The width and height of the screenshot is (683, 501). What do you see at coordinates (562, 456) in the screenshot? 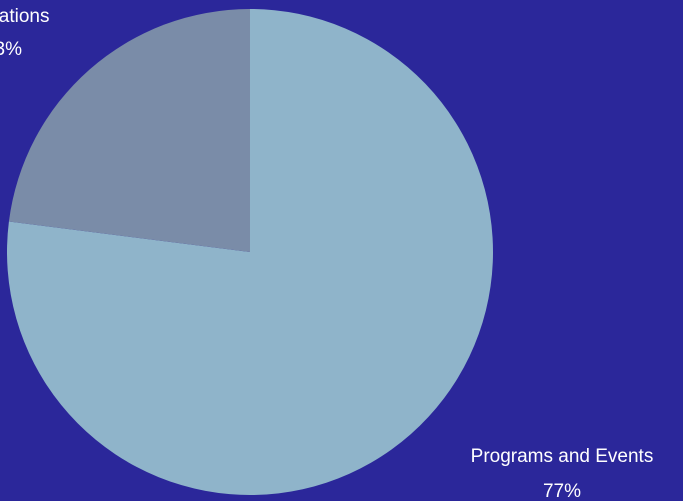
I see `slice-label-programs-and-events: Programs and Events` at bounding box center [562, 456].